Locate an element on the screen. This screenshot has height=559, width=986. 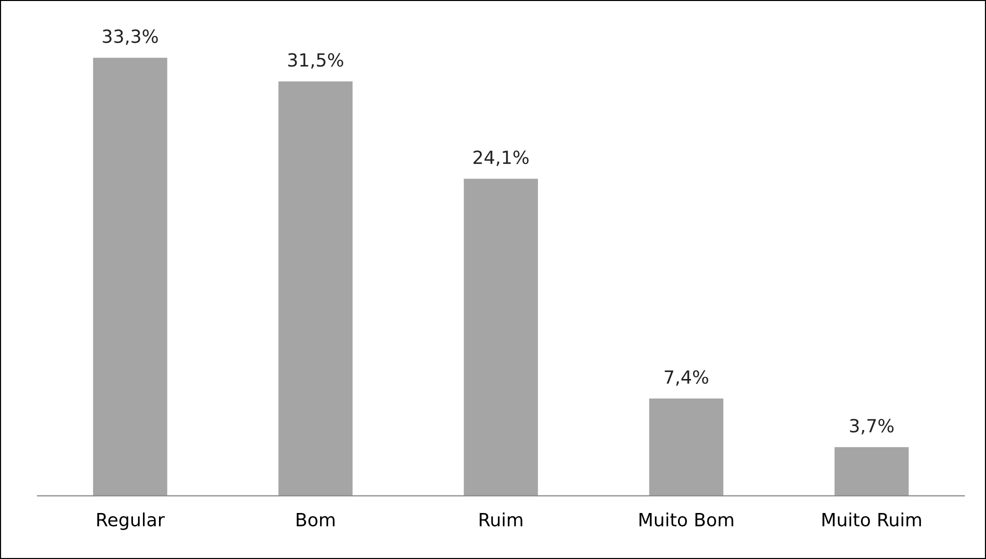
x-tick-label: Bom is located at coordinates (315, 519).